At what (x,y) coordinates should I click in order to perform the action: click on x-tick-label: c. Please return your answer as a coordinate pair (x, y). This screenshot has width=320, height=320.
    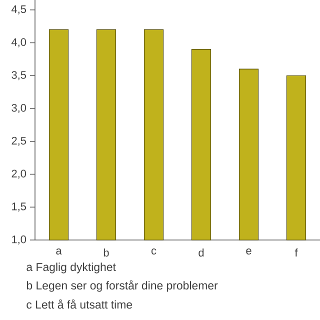
    Looking at the image, I should click on (153, 251).